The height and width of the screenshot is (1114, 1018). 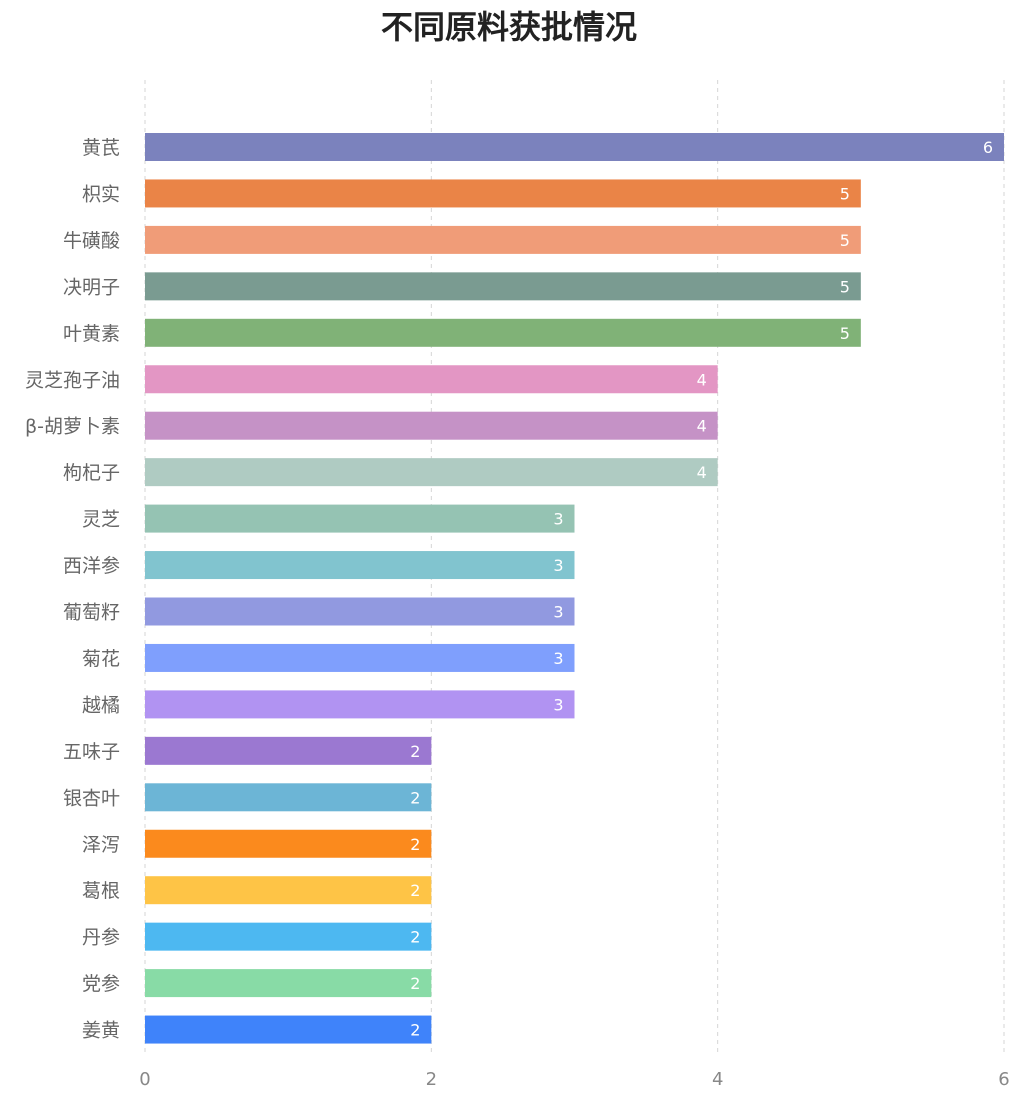 What do you see at coordinates (101, 1031) in the screenshot?
I see `category-label: 姜黄` at bounding box center [101, 1031].